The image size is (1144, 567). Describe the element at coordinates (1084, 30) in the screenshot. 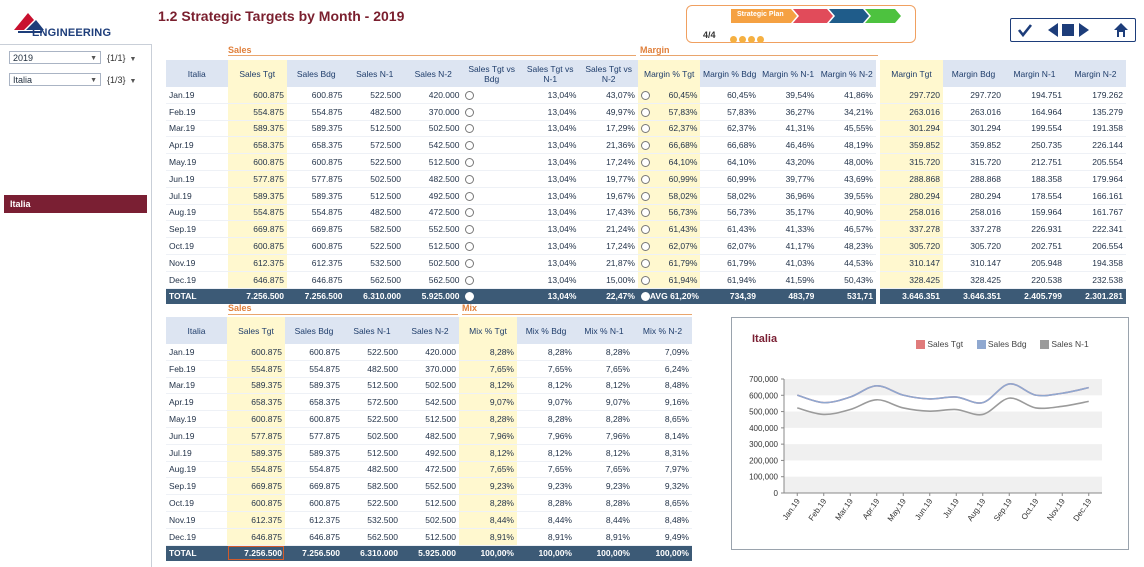

I see `forward-icon` at that location.